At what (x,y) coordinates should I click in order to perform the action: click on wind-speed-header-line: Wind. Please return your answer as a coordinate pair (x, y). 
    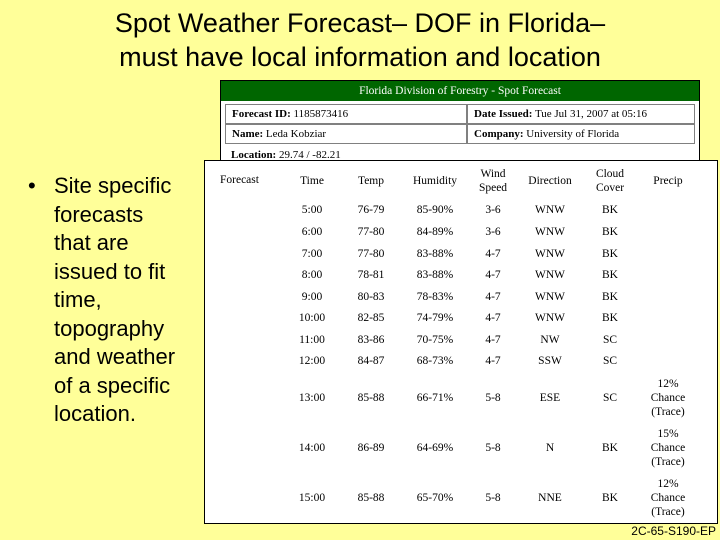
    Looking at the image, I should click on (493, 174).